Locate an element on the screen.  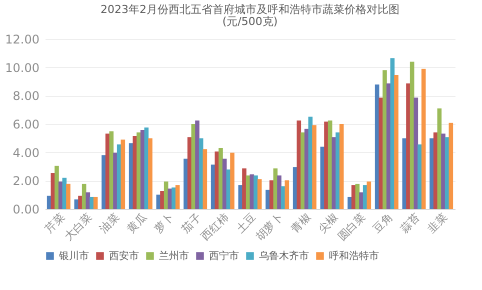
x-tick-label: 青椒 is located at coordinates (301, 223).